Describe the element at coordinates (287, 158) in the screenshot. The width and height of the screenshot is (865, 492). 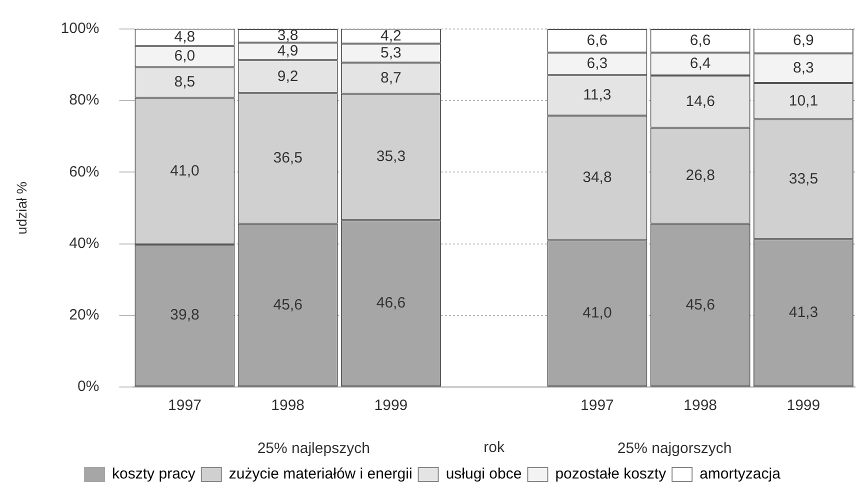
I see `data-label: 36,5` at that location.